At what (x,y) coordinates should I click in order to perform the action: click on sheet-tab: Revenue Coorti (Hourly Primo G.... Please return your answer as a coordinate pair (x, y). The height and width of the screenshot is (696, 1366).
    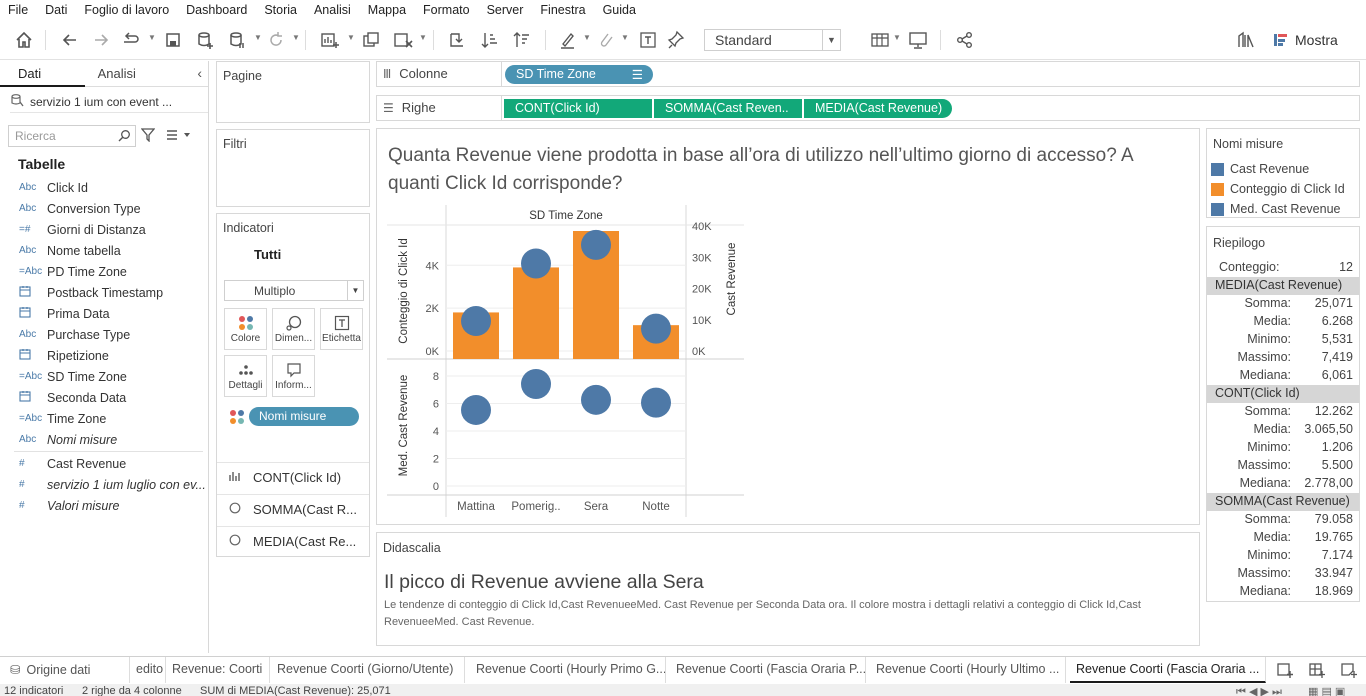
    Looking at the image, I should click on (568, 670).